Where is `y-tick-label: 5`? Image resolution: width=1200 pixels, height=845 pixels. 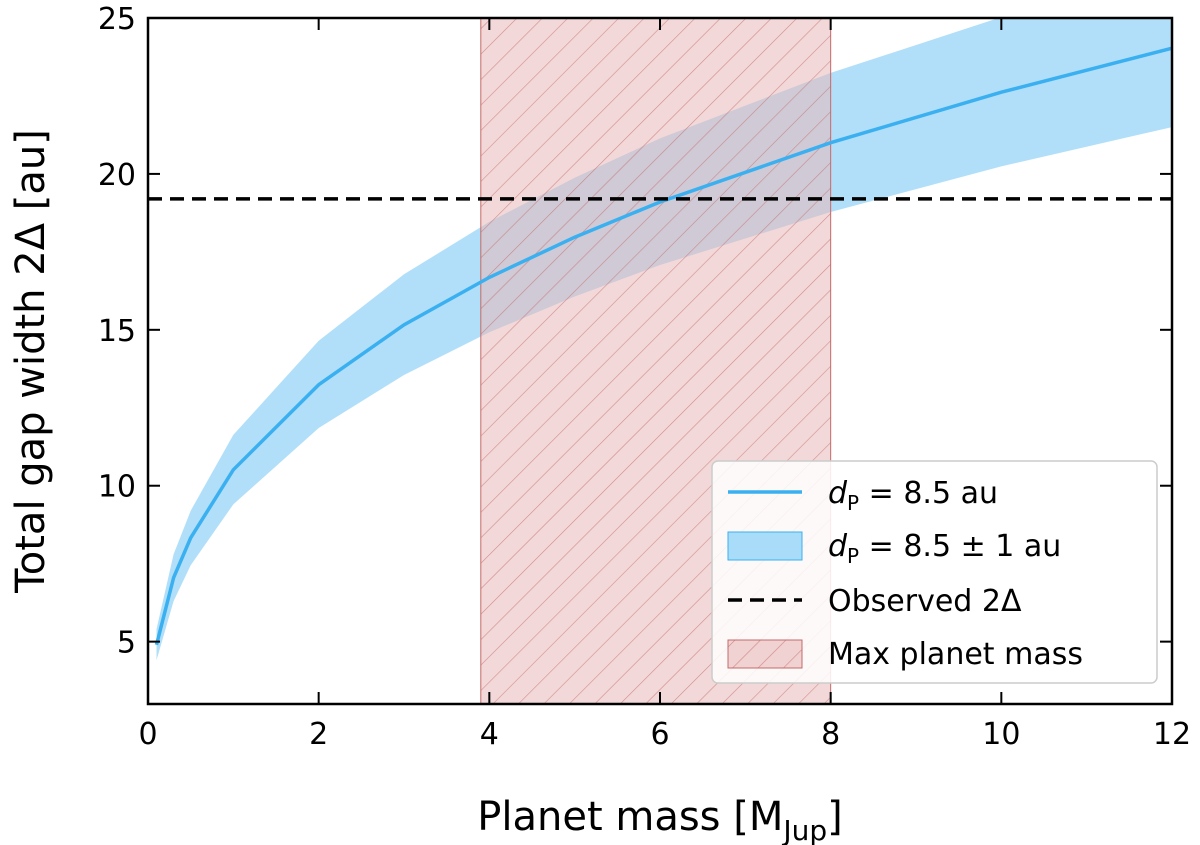 y-tick-label: 5 is located at coordinates (126, 643).